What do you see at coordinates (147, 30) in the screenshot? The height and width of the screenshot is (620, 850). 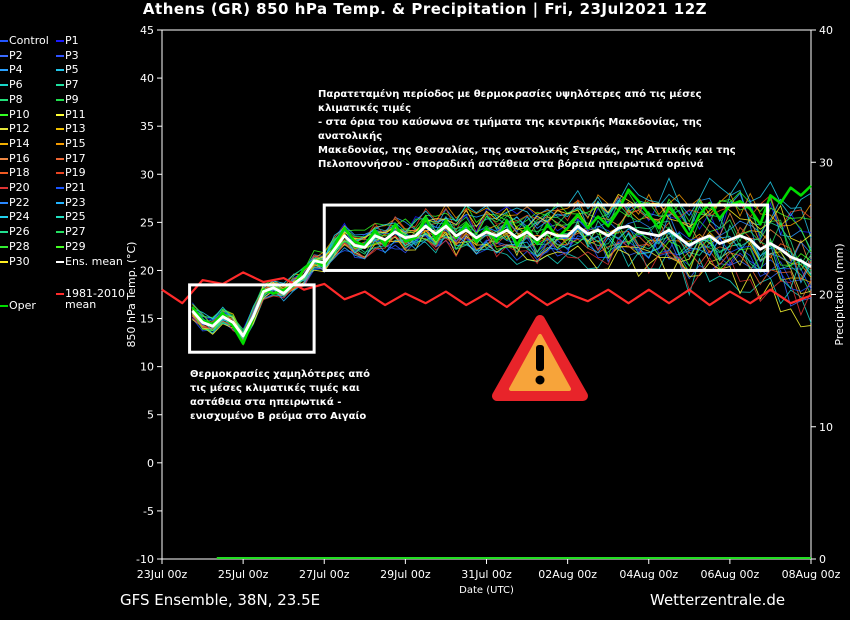 I see `y-tick-label: 45` at bounding box center [147, 30].